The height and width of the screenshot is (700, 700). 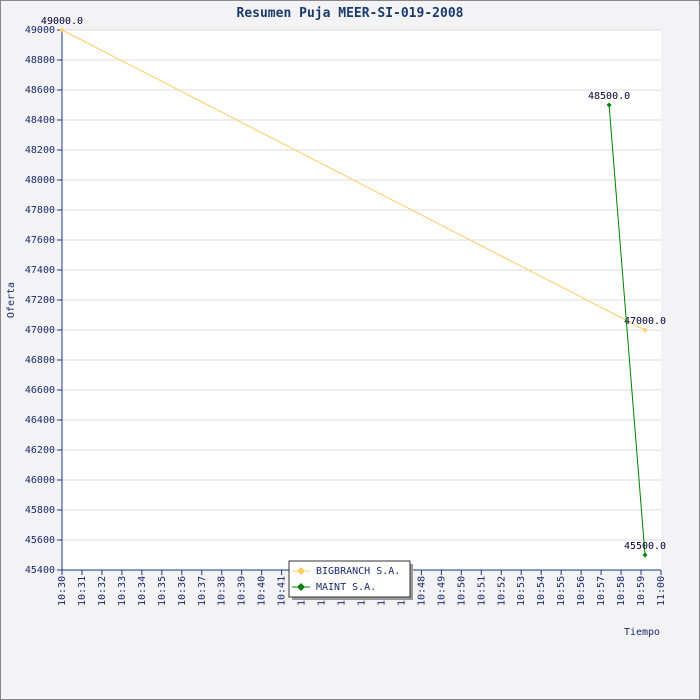 I want to click on y-tick-label: 48000, so click(x=40, y=180).